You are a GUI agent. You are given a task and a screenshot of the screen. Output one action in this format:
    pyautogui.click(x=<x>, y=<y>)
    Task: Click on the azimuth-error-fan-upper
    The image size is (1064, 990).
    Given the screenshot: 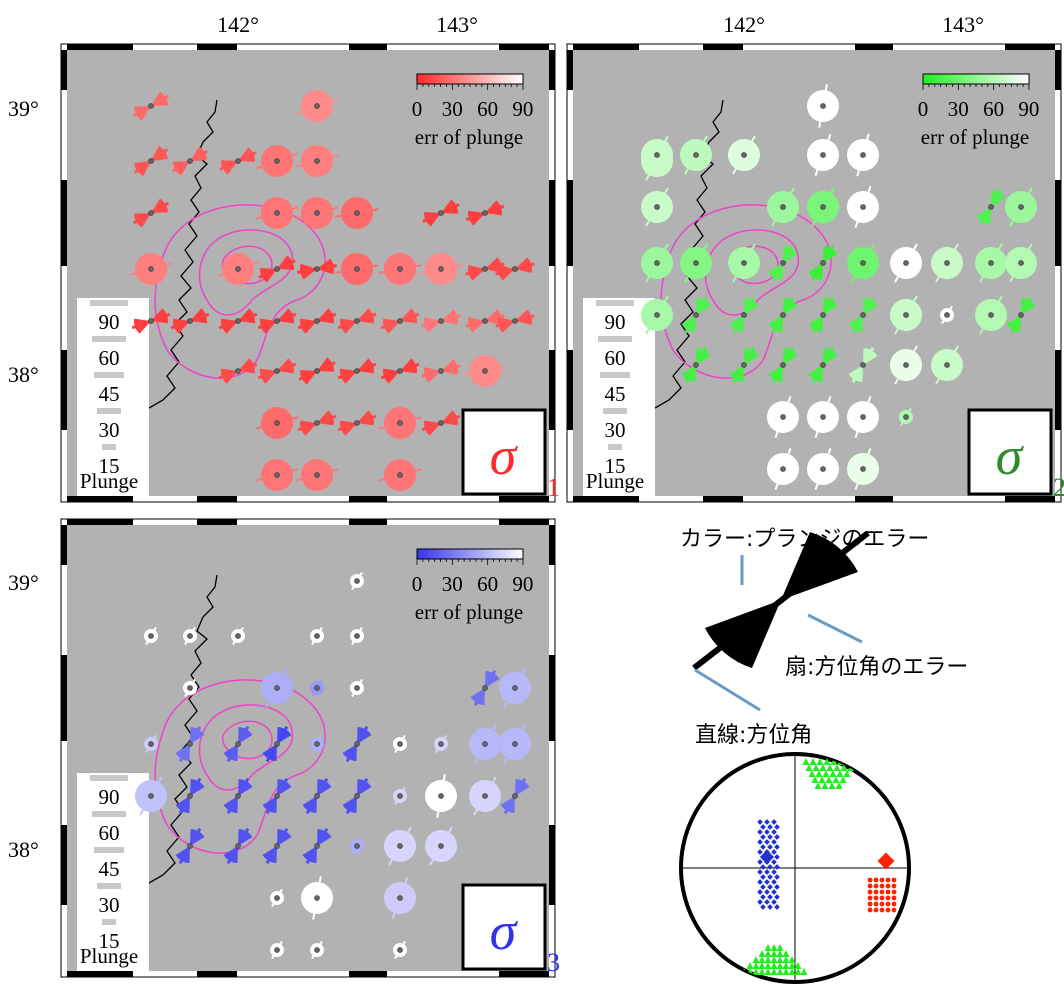 What is the action you would take?
    pyautogui.click(x=819, y=566)
    